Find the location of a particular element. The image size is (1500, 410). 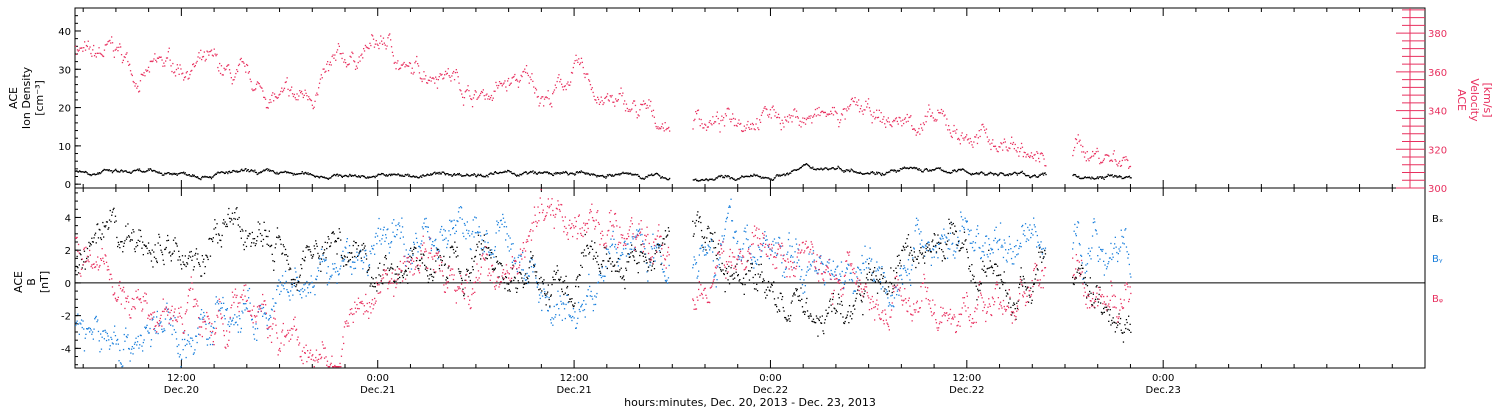

b-tick-label: 4 is located at coordinates (68, 218).